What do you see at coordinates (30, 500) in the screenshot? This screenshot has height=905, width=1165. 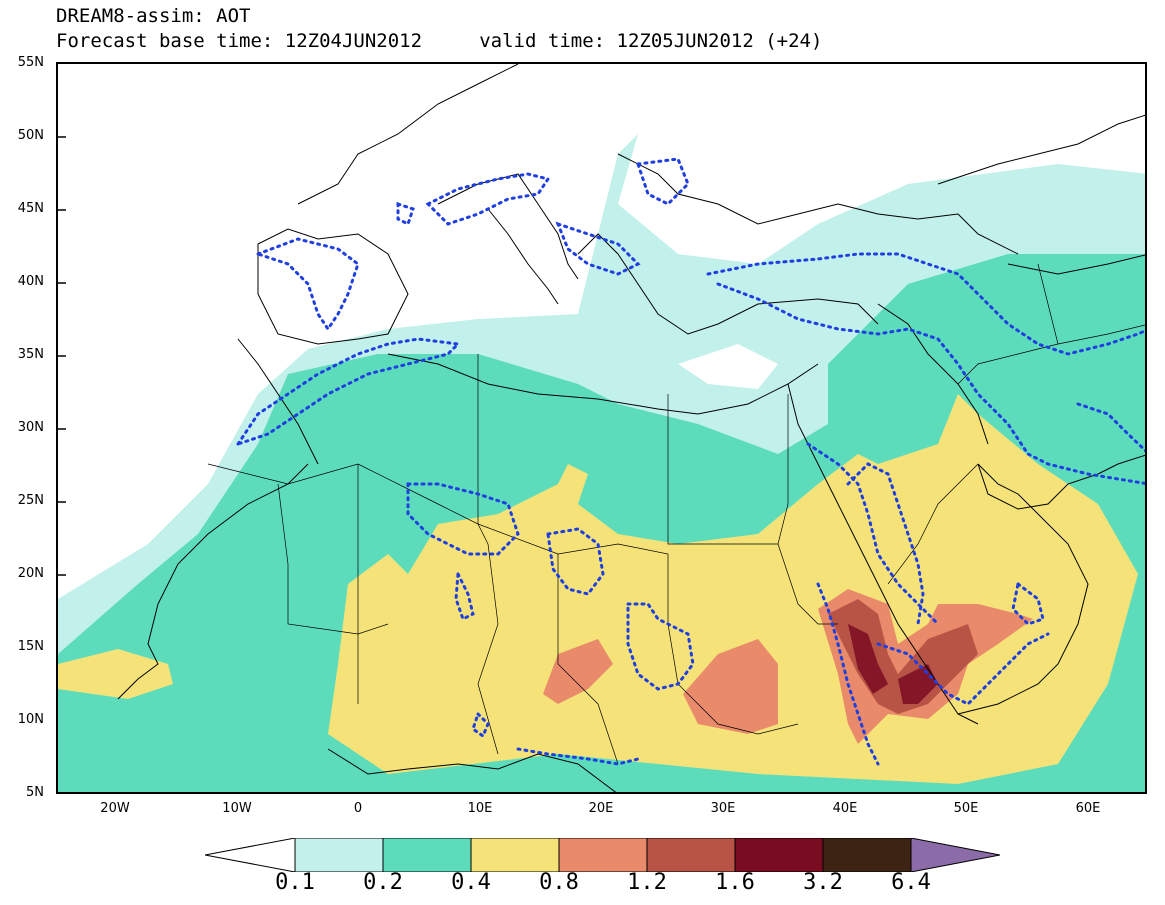 I see `lat-label-25n: 25N` at bounding box center [30, 500].